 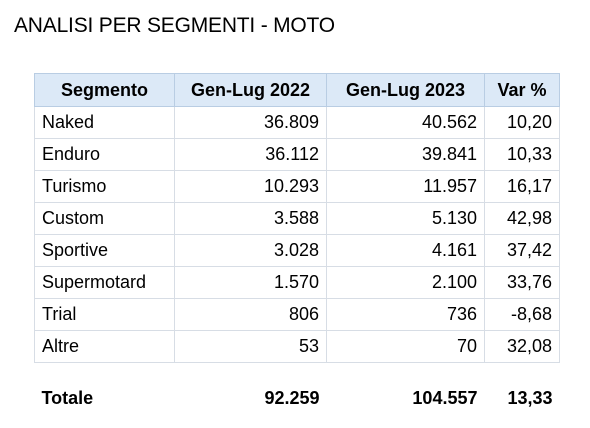 What do you see at coordinates (292, 397) in the screenshot?
I see `total-2022: 92.259` at bounding box center [292, 397].